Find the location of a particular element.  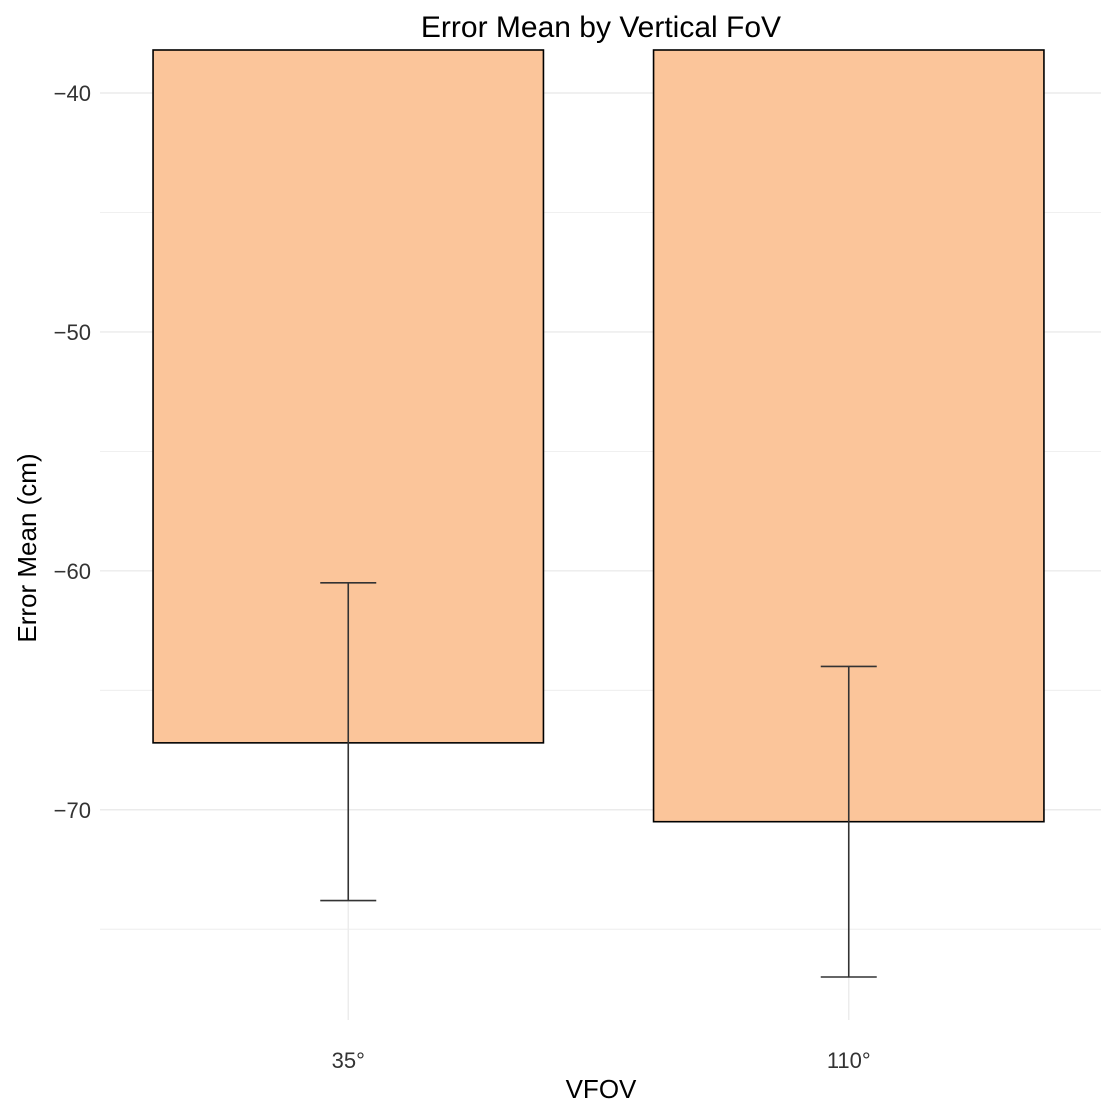

y-tick-label: −60 is located at coordinates (72, 571).